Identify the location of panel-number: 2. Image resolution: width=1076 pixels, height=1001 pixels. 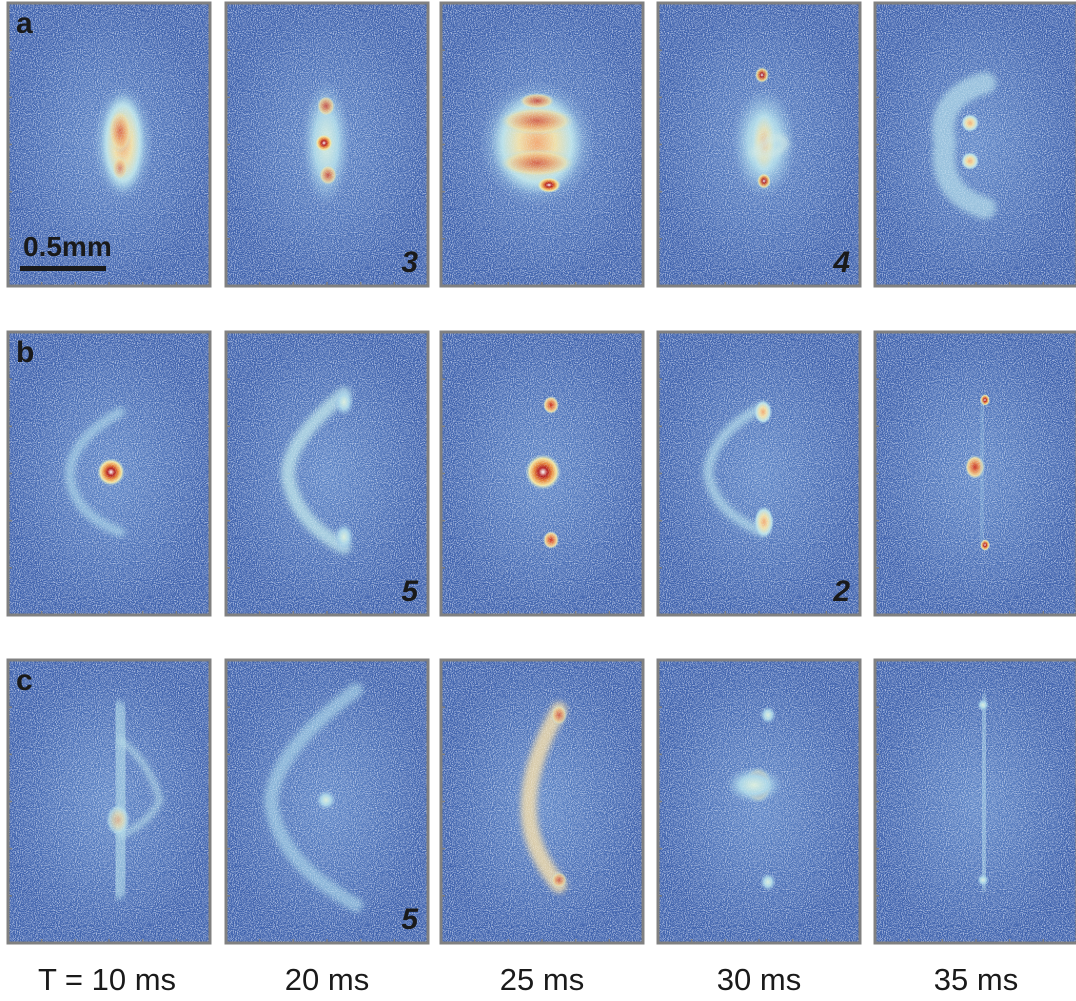
(841, 591).